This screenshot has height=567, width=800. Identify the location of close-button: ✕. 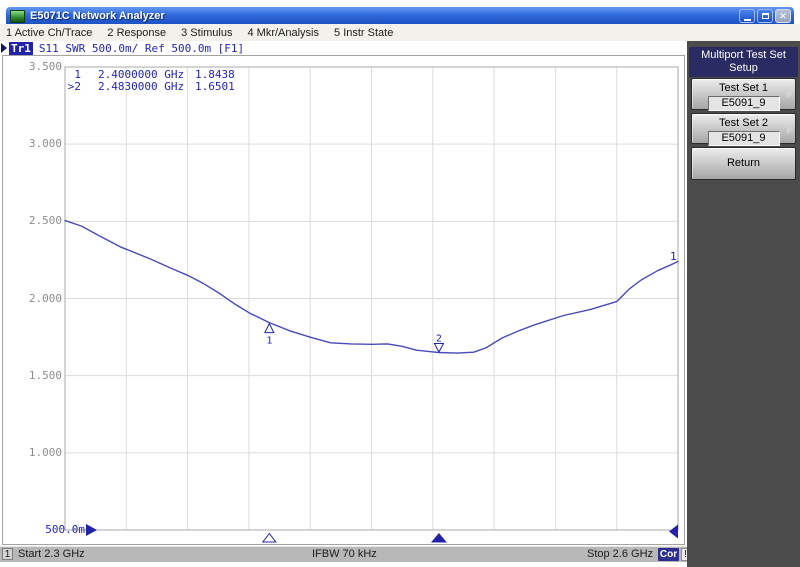
(783, 16).